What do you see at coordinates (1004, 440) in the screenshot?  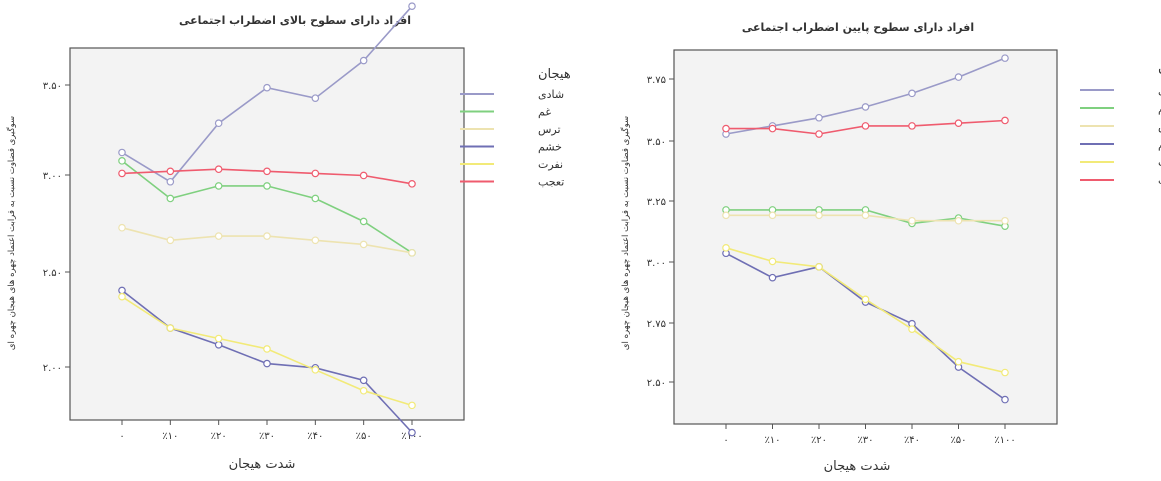 I see `x-tick-label: ٪۱۰۰` at bounding box center [1004, 440].